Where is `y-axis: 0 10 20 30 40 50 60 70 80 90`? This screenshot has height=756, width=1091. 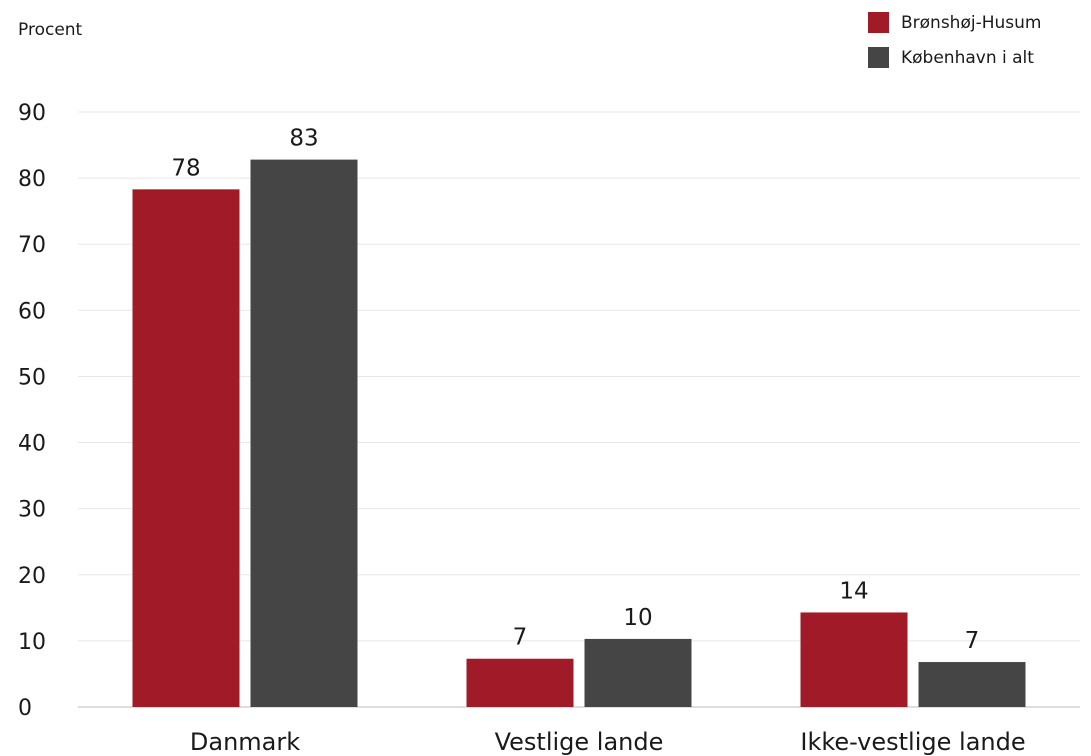
y-axis: 0 10 20 30 40 50 60 70 80 90 is located at coordinates (32, 411).